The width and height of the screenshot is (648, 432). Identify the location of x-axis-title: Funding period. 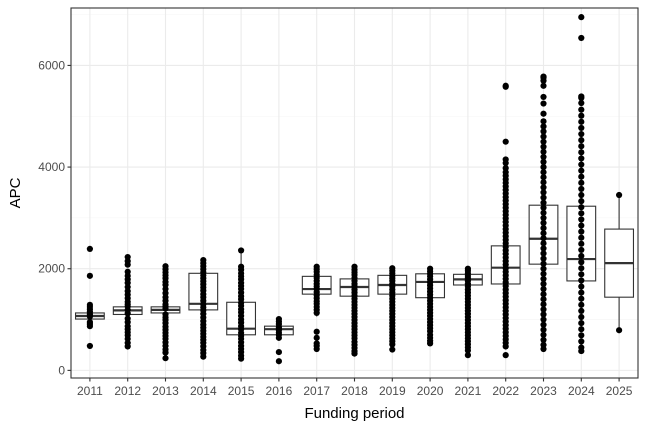
(354, 413).